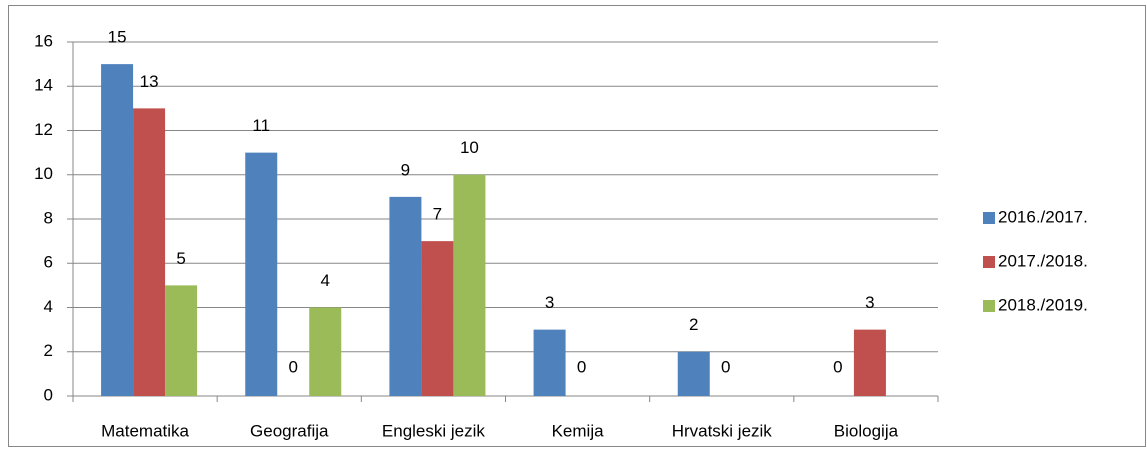  Describe the element at coordinates (43, 173) in the screenshot. I see `y-tick-label: 10` at that location.